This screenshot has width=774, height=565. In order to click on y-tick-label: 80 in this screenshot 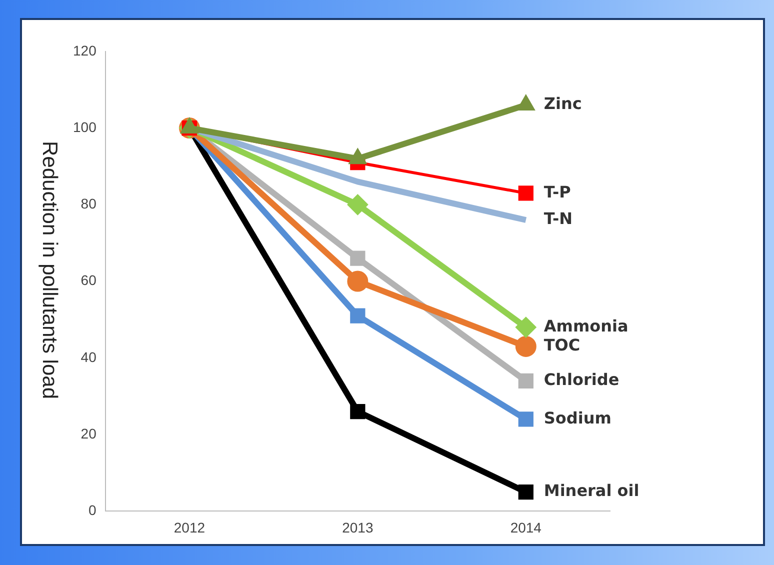, I will do `click(88, 204)`.